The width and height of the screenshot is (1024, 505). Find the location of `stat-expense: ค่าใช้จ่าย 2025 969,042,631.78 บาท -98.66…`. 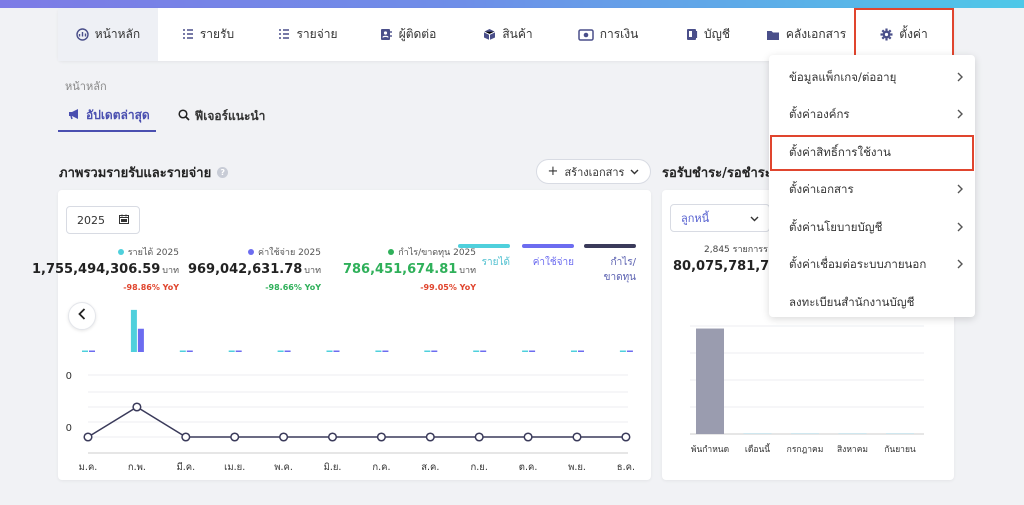

stat-expense: ค่าใช้จ่าย 2025 969,042,631.78 บาท -98.66… is located at coordinates (254, 270).